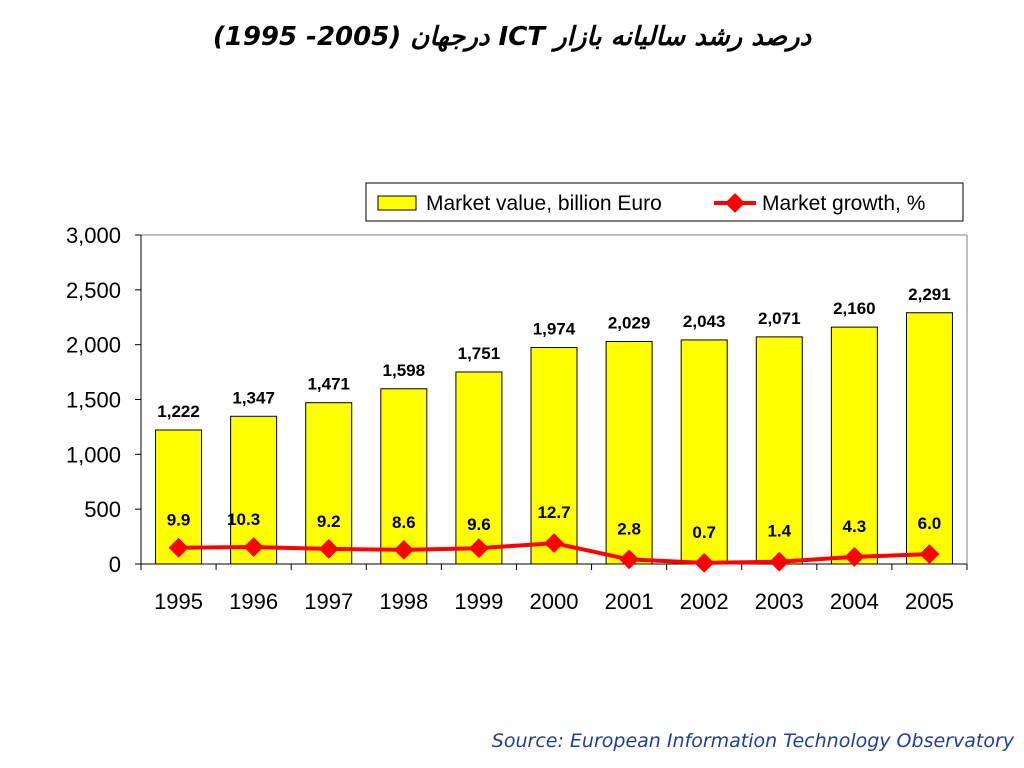 The image size is (1024, 768). I want to click on y-tick-label: 0, so click(115, 564).